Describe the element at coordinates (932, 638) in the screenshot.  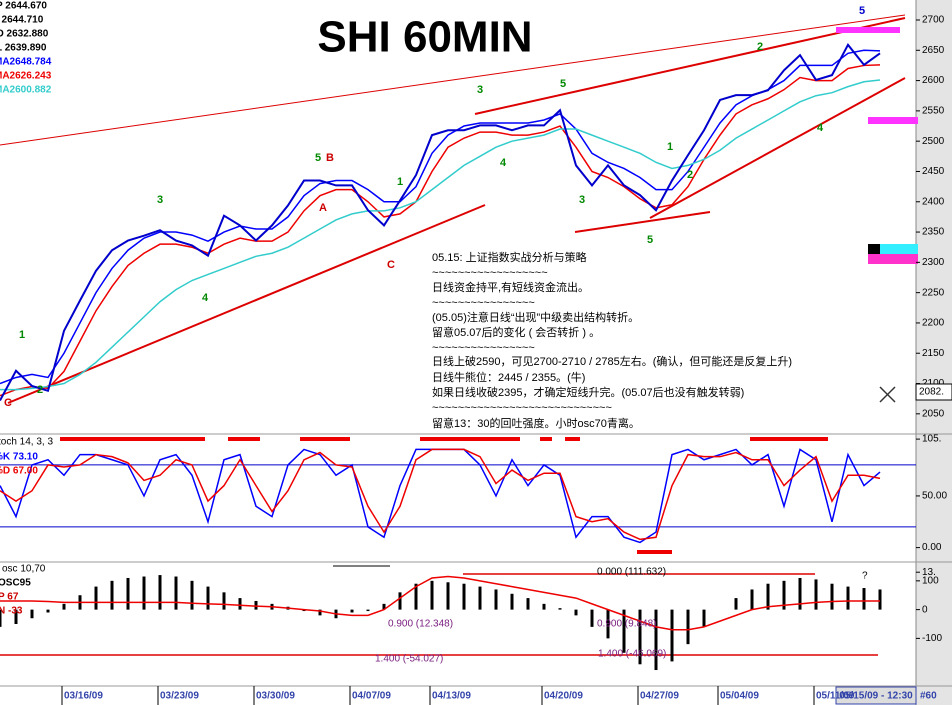
I see `y-tick-label: -100` at that location.